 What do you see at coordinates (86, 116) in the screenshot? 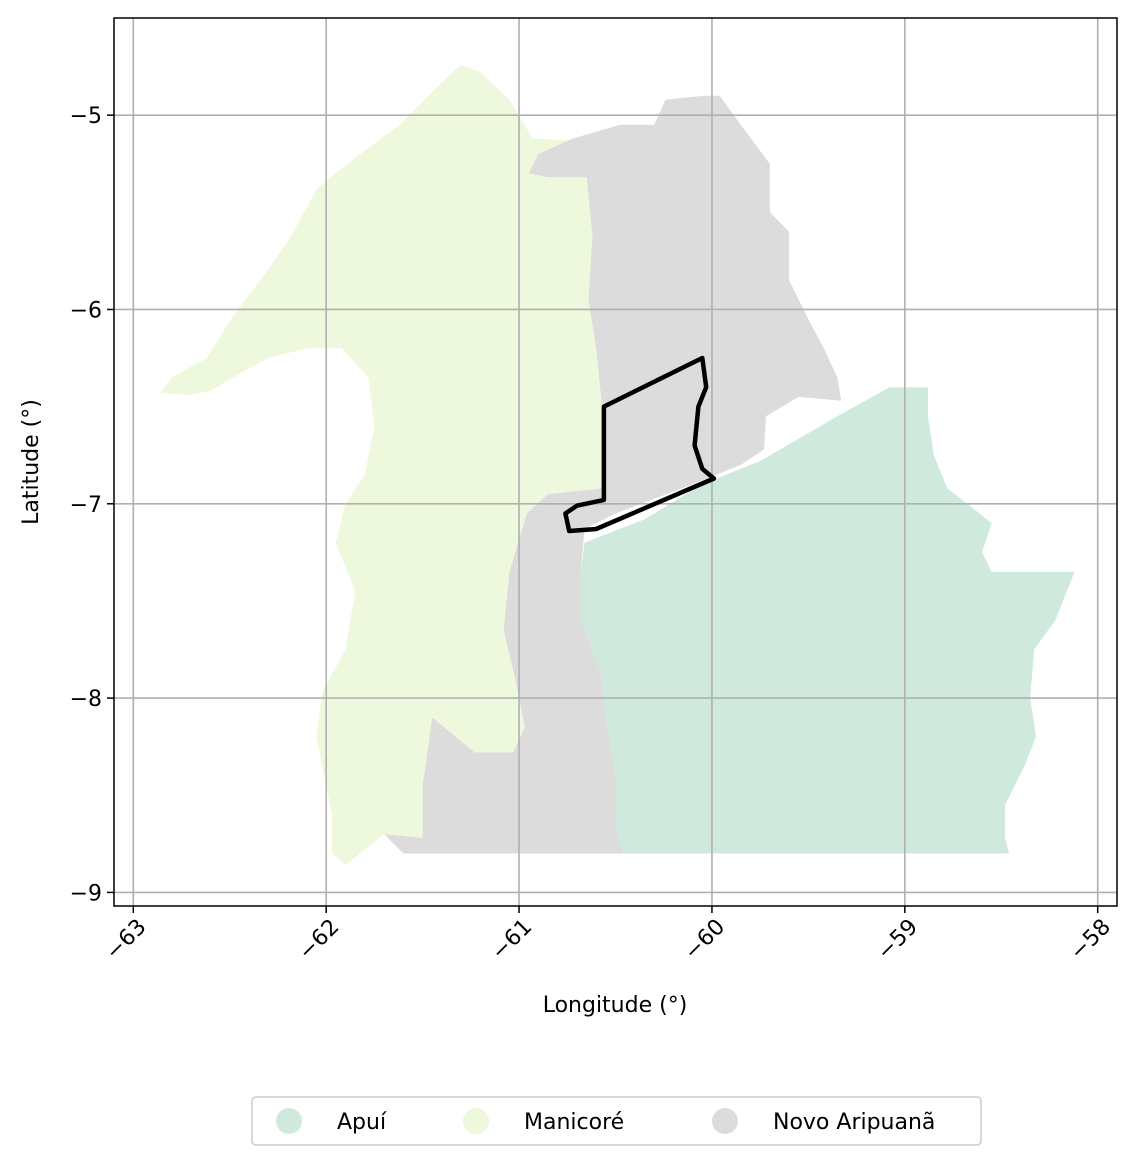
I see `y-tick-label-0: −5` at bounding box center [86, 116].